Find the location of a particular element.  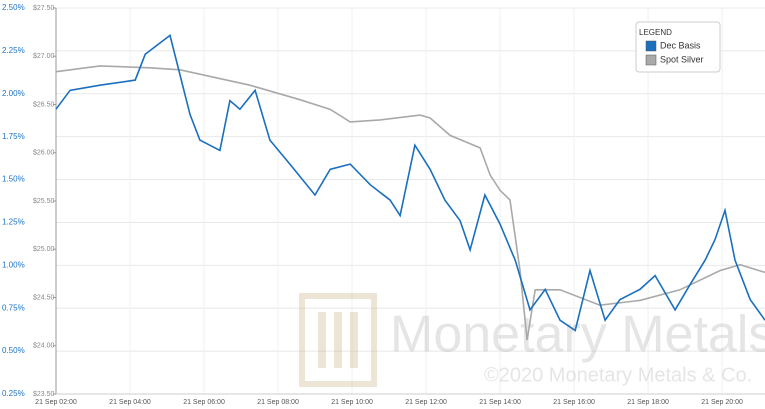

y-tick-label: 2.00% is located at coordinates (13, 93).